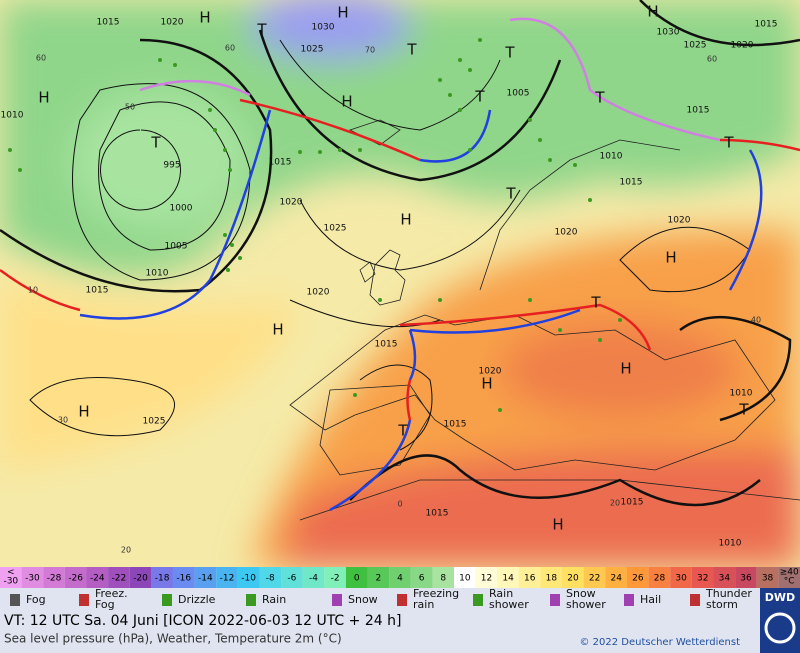 The image size is (800, 653). What do you see at coordinates (313, 579) in the screenshot?
I see `scale-label: -4` at bounding box center [313, 579].